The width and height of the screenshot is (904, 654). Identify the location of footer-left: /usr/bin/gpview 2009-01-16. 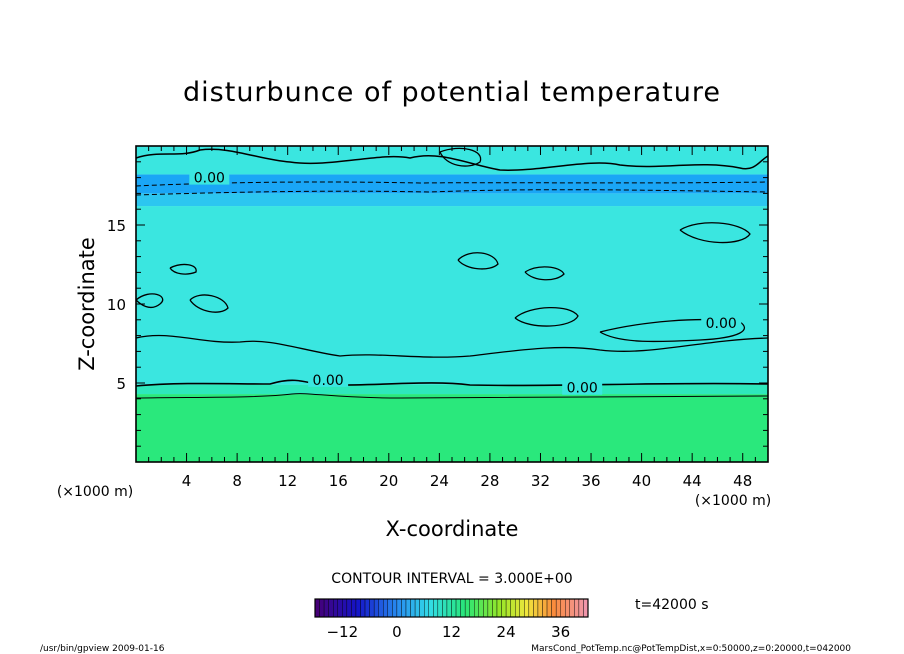
(102, 649).